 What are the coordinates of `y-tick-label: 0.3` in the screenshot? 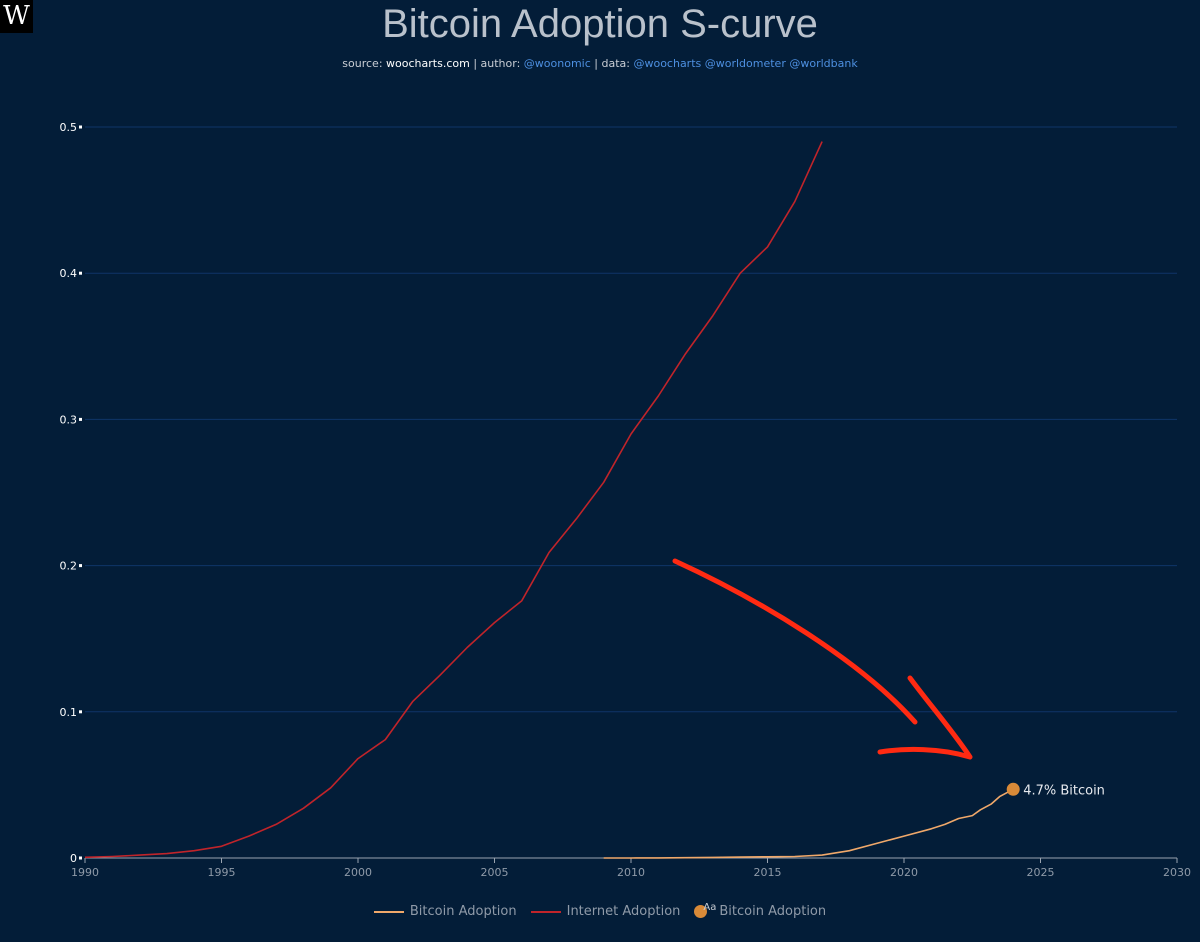 It's located at (69, 419).